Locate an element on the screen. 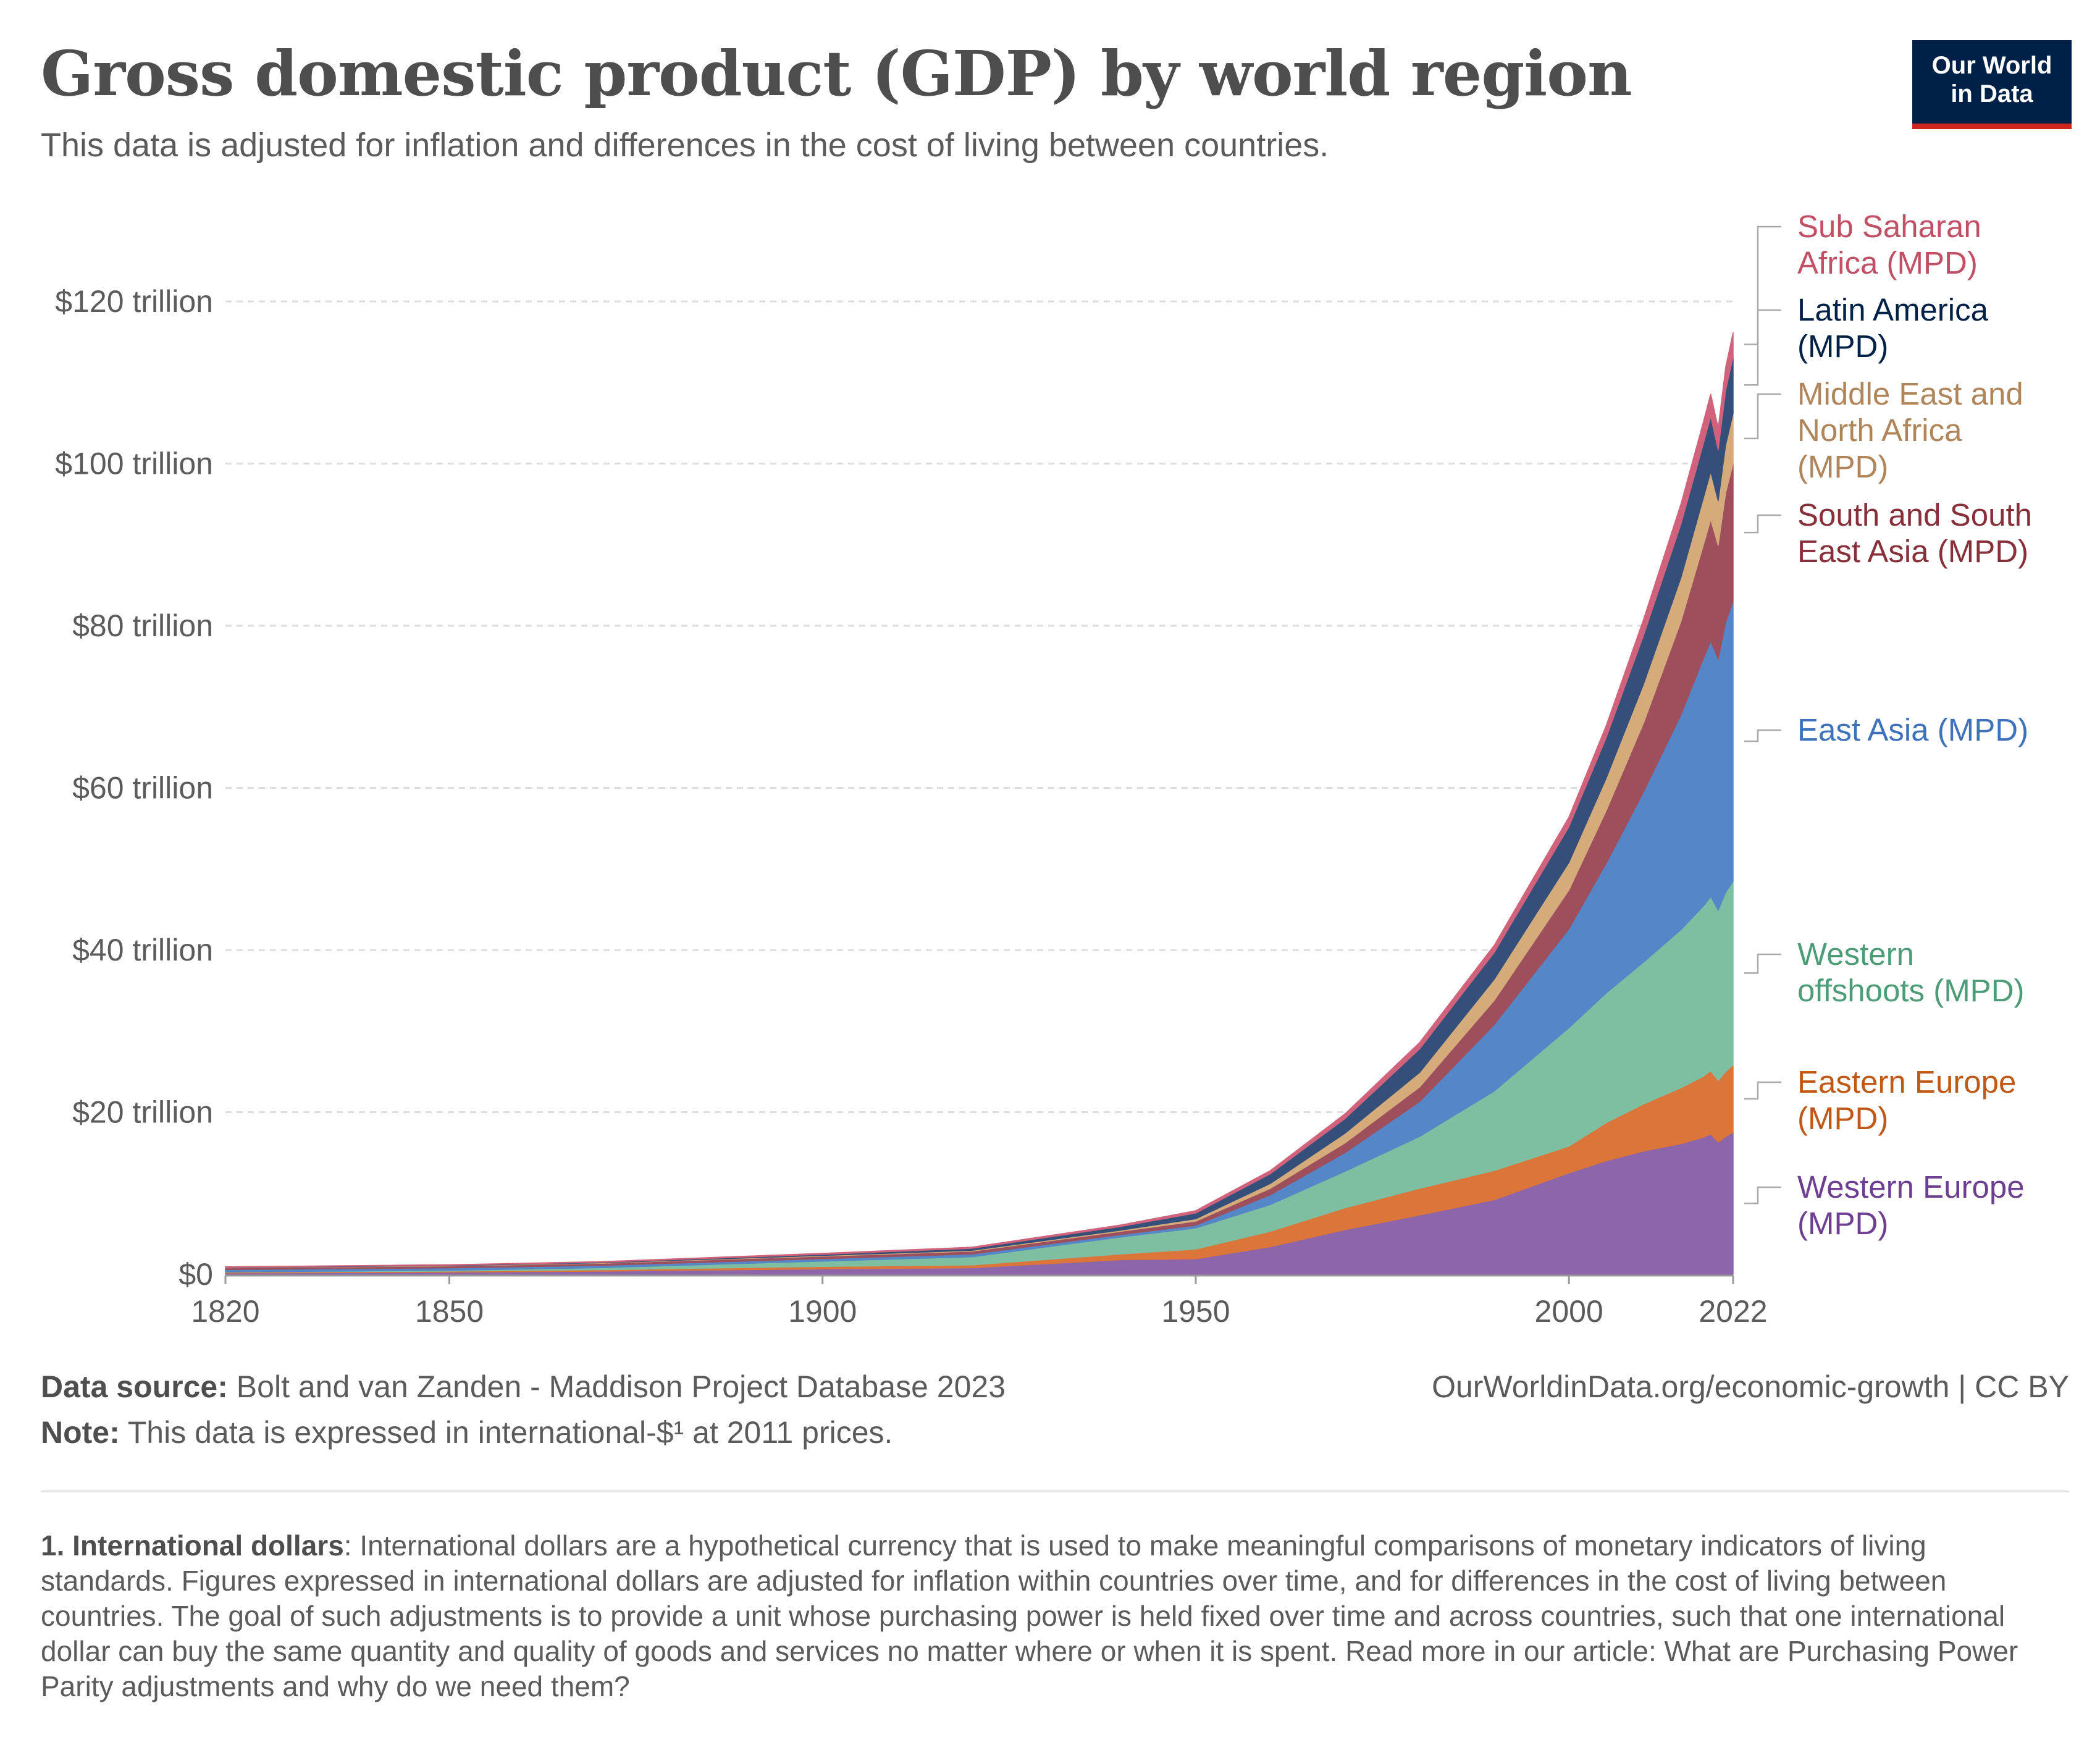 The width and height of the screenshot is (2100, 1745). series-label-latin-america-mpd: Latin America(MPD) is located at coordinates (1867, 339).